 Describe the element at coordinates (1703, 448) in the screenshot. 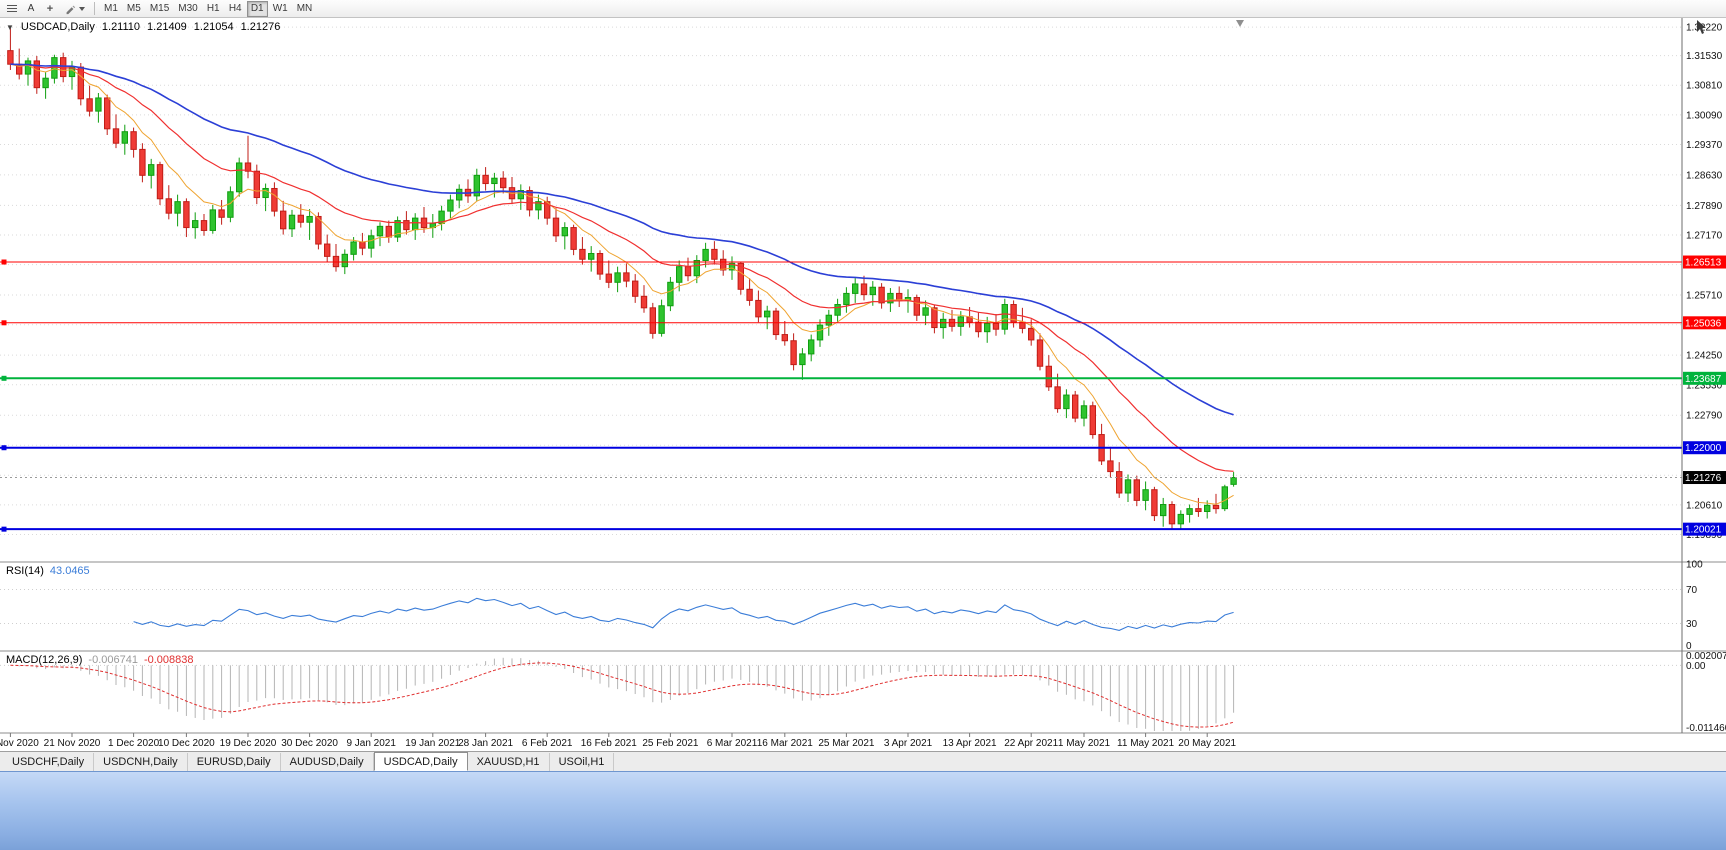

I see `level-price-badge-label: 1.22000` at that location.